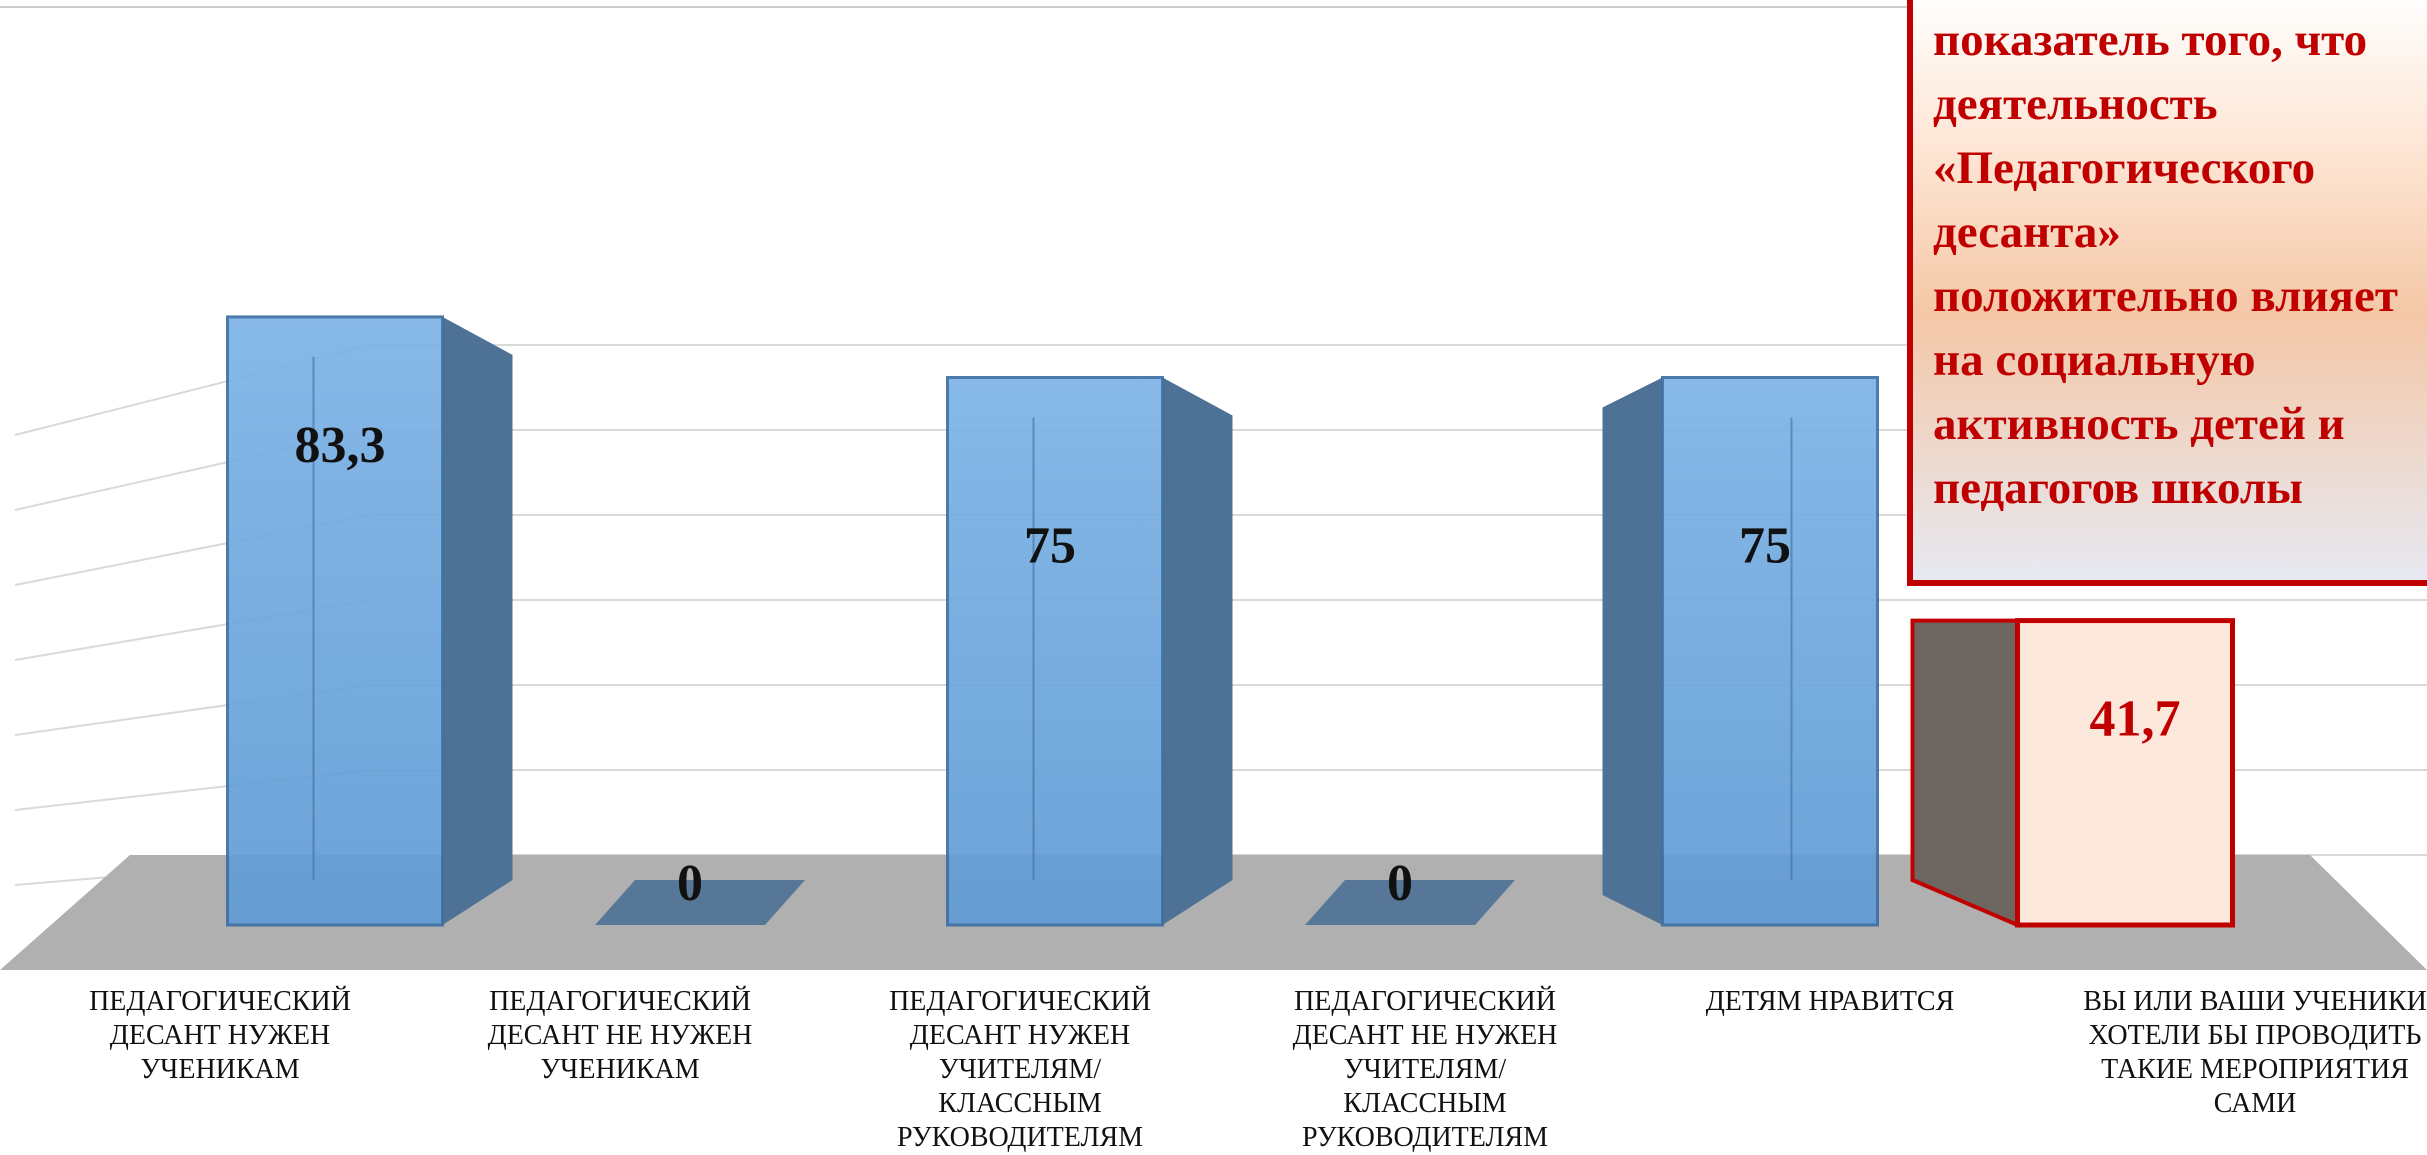  Describe the element at coordinates (220, 1035) in the screenshot. I see `category-label: ПЕДАГОГИЧЕСКИЙ ДЕСАНТ НУЖЕН УЧЕНИКАМ` at that location.